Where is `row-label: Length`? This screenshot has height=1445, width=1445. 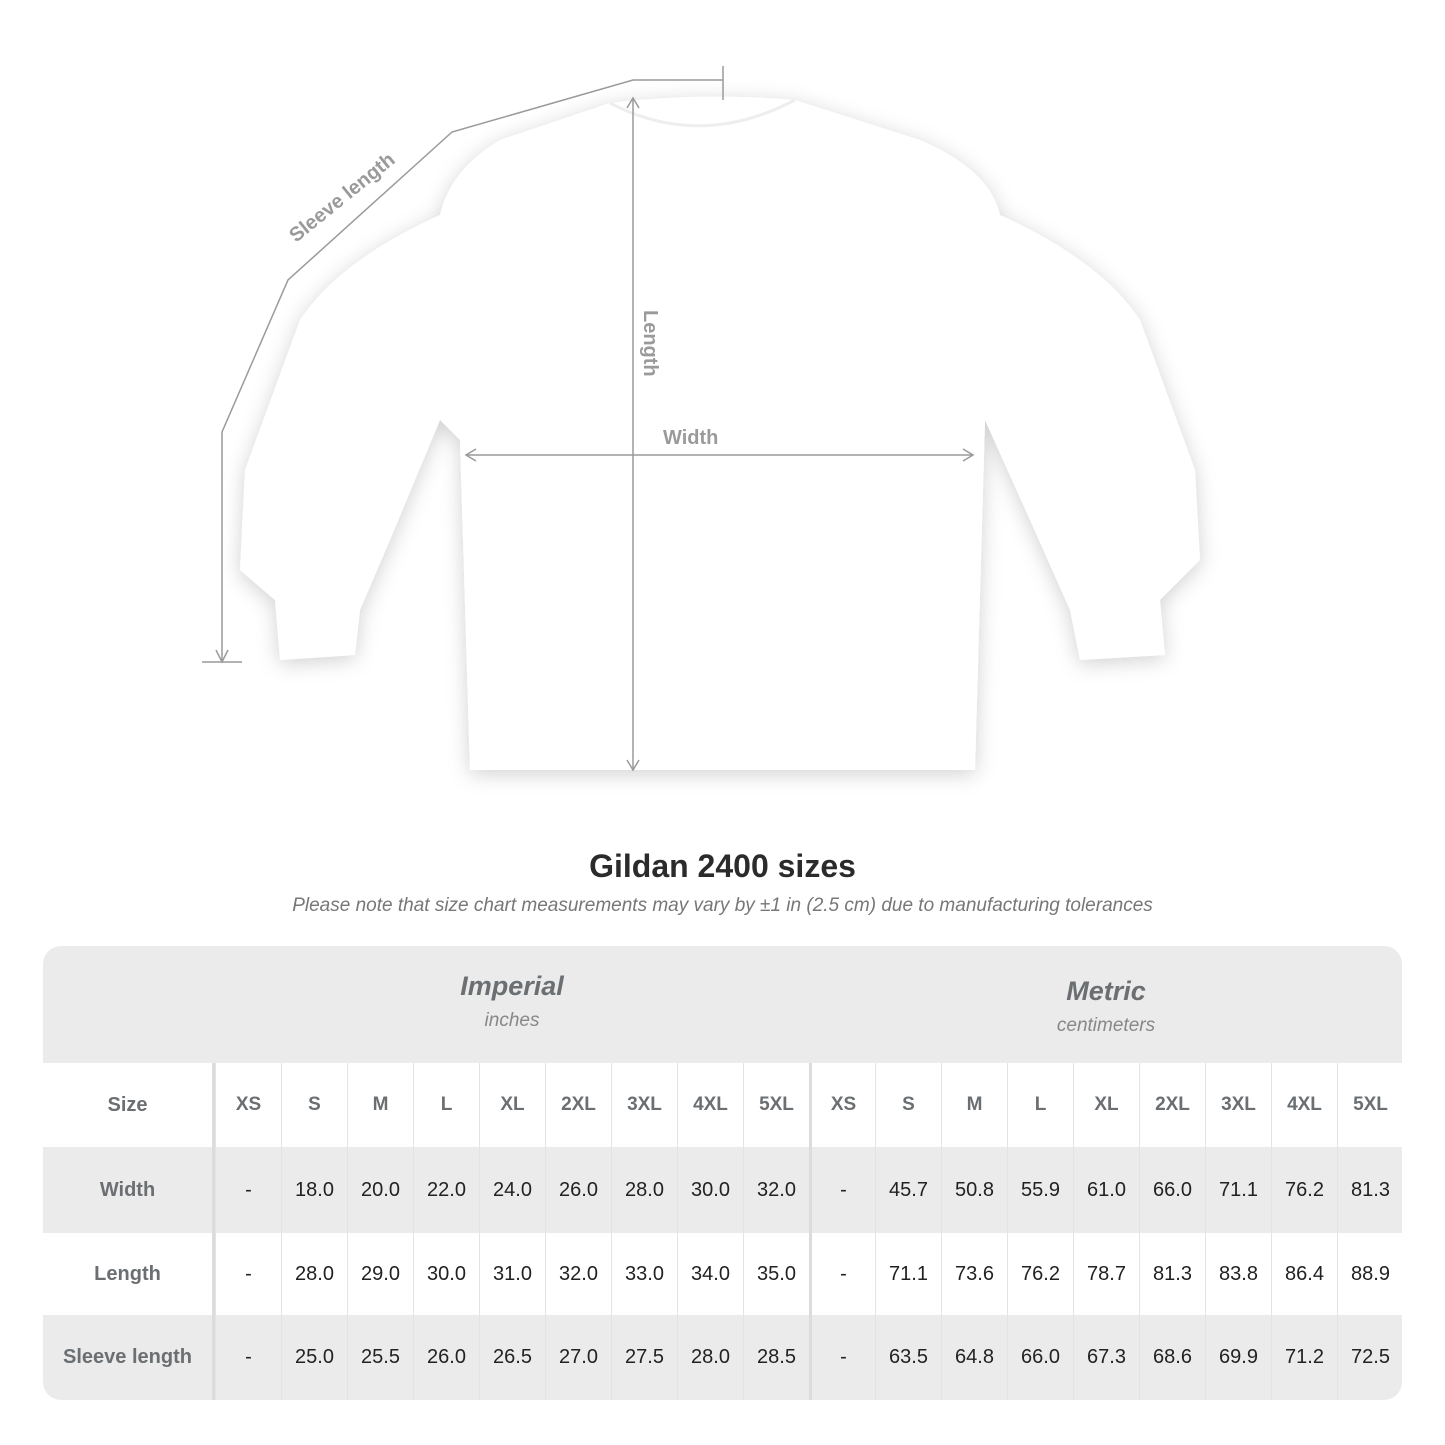
row-label: Length is located at coordinates (129, 1274).